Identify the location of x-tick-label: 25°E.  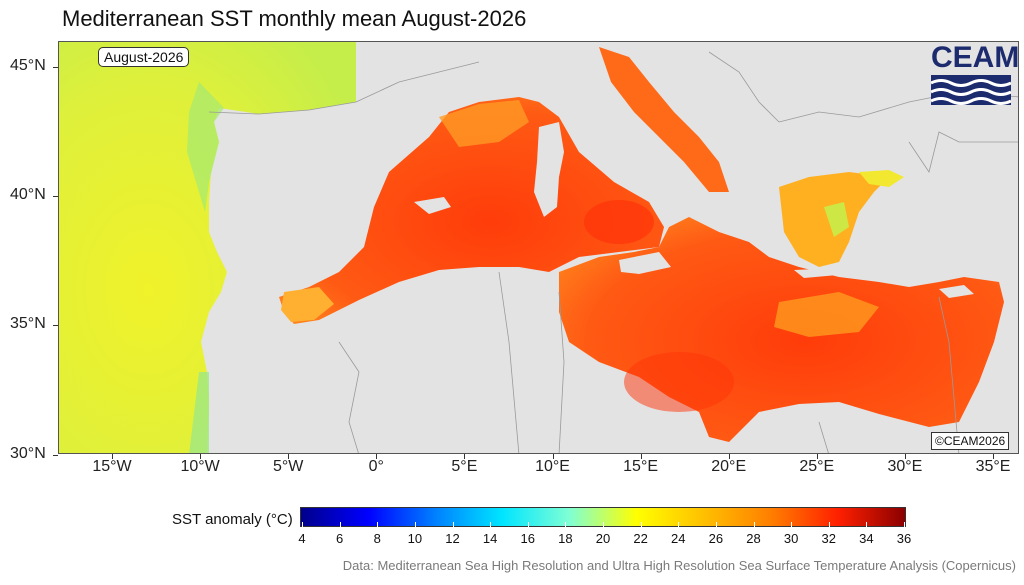
(817, 466).